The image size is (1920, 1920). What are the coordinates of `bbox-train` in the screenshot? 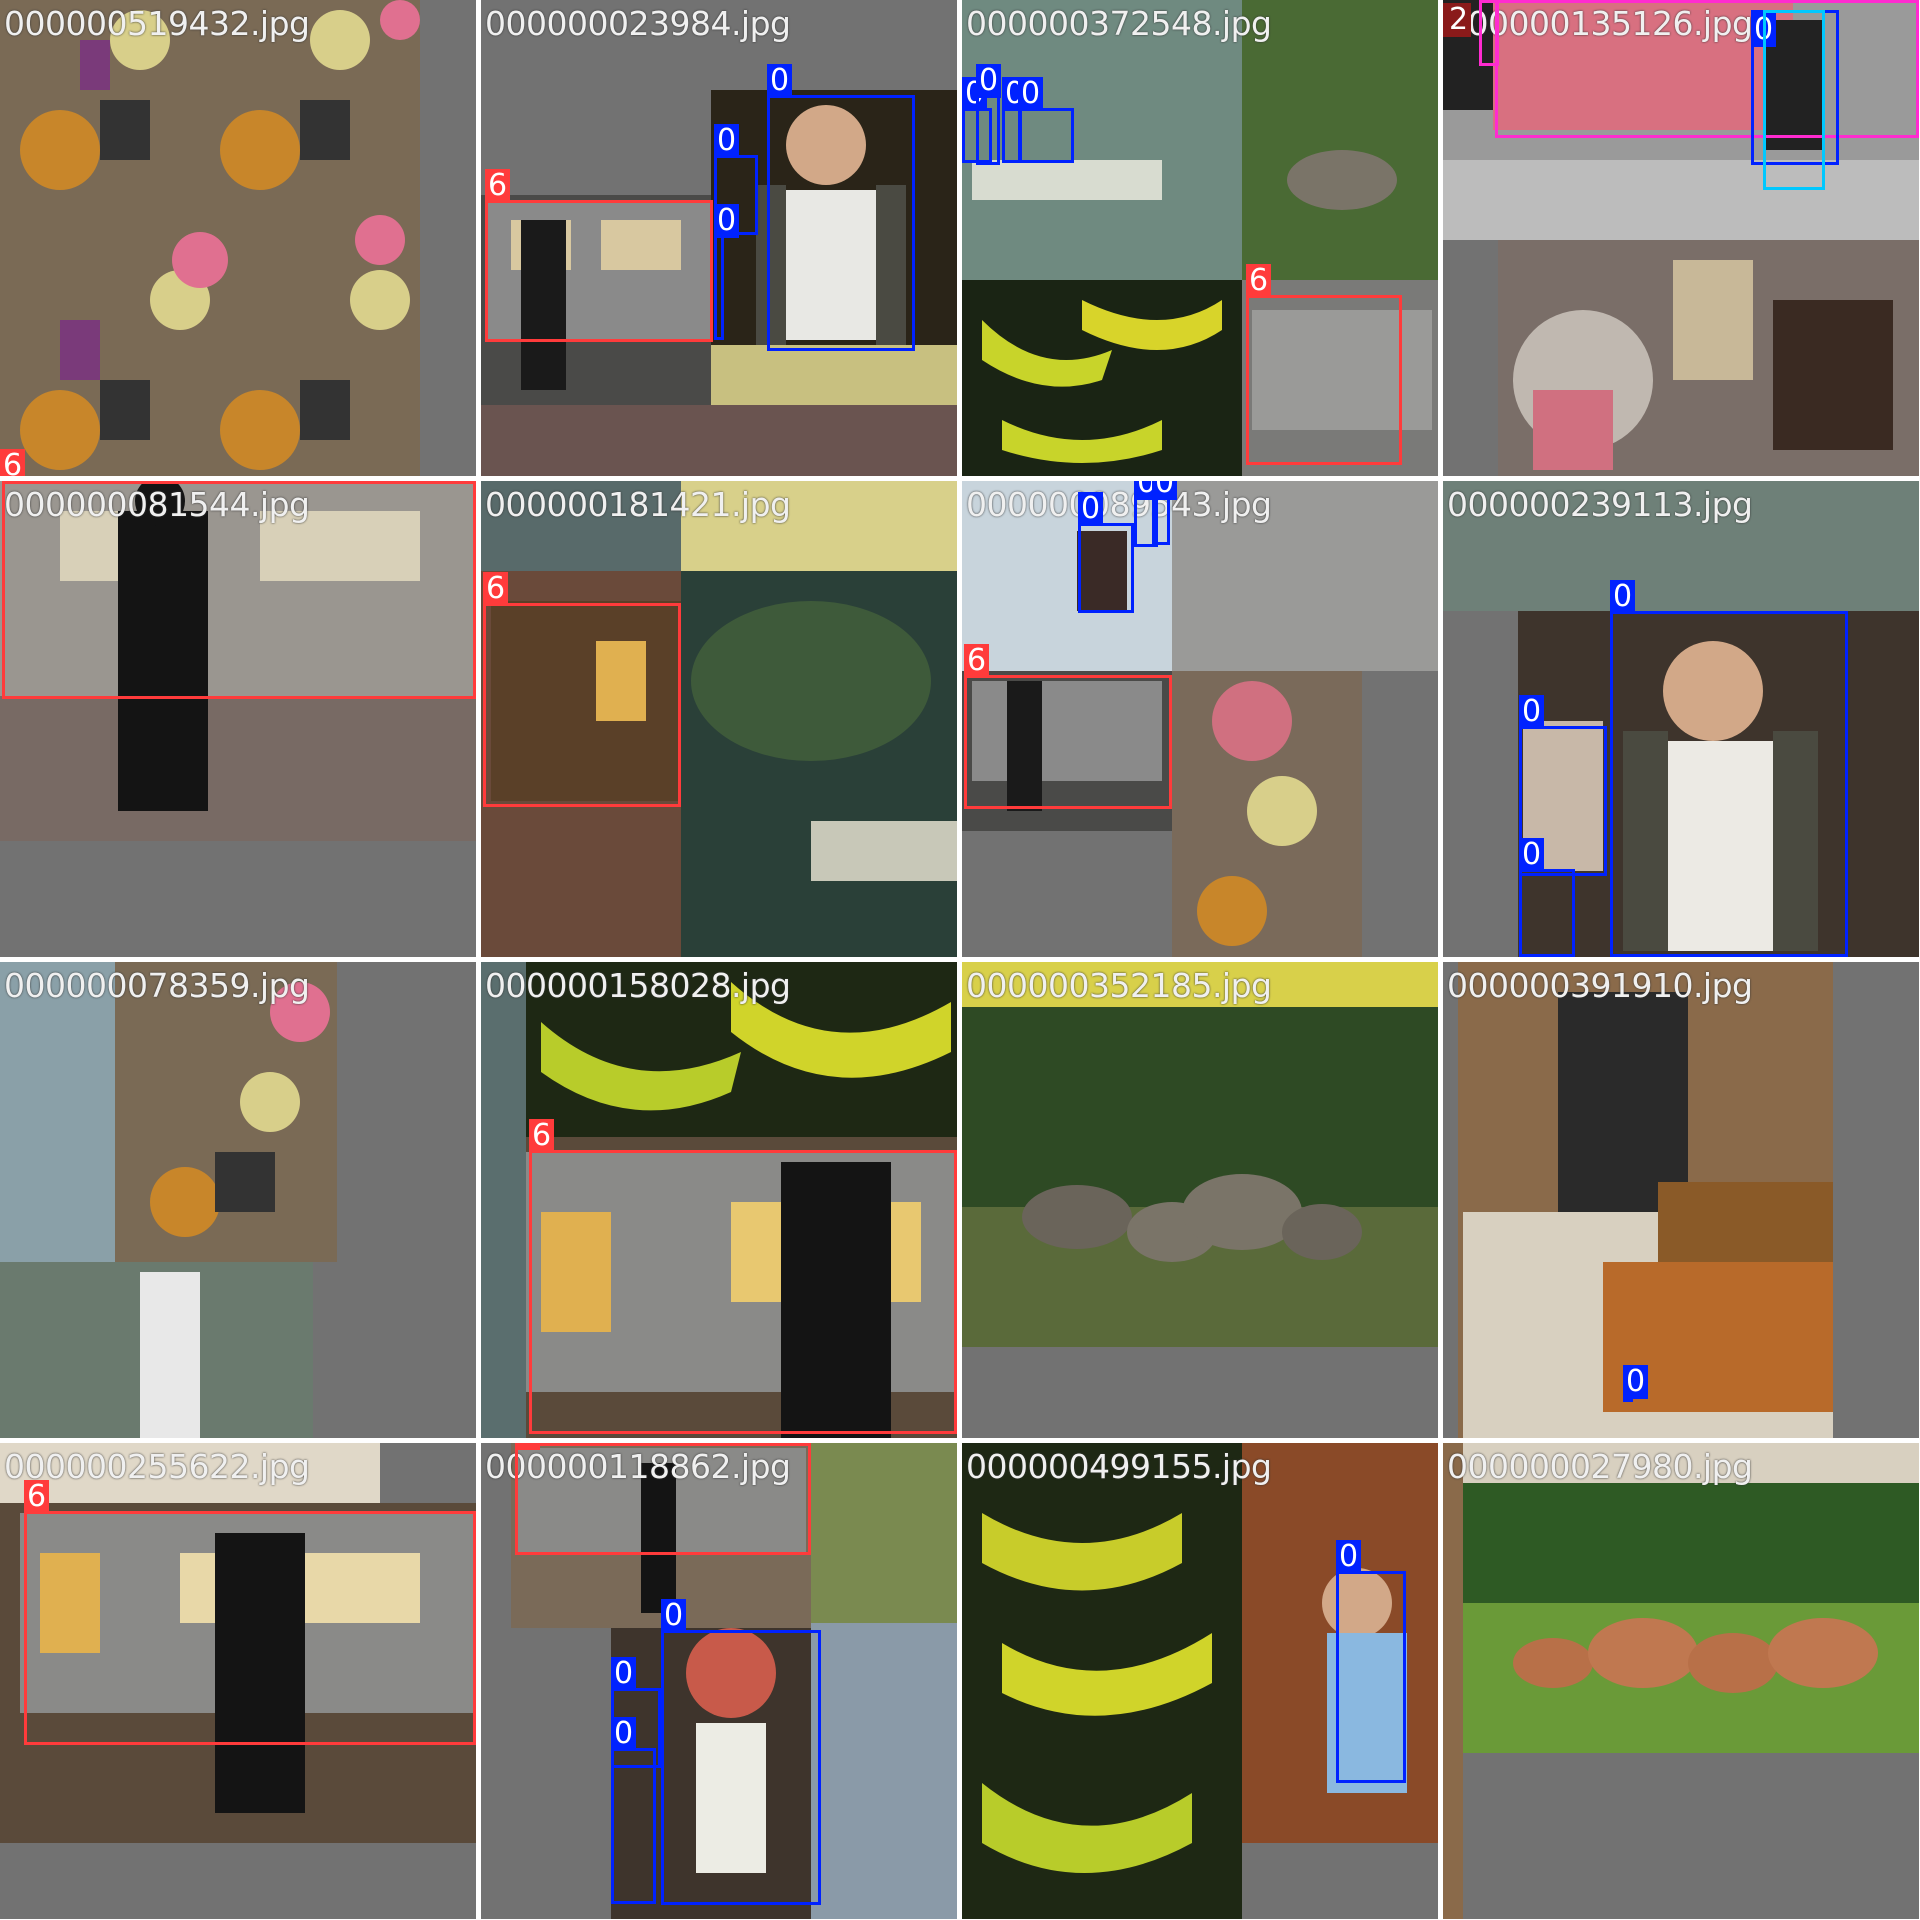 It's located at (239, 590).